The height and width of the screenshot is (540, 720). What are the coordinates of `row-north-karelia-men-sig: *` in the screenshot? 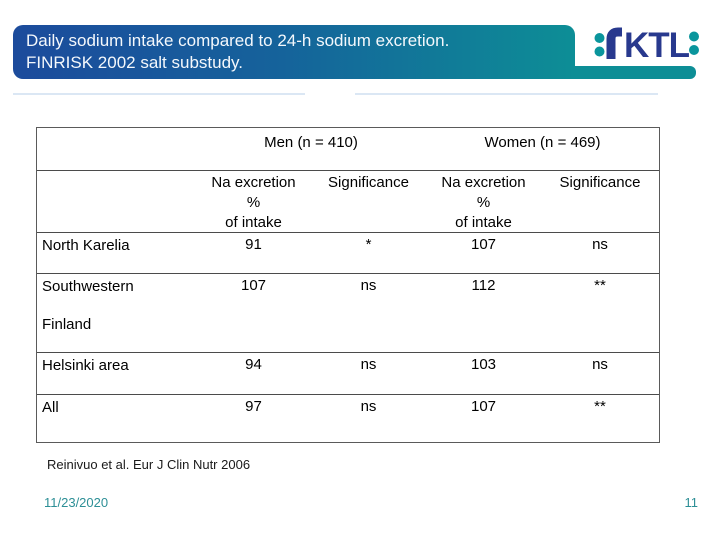 It's located at (368, 252).